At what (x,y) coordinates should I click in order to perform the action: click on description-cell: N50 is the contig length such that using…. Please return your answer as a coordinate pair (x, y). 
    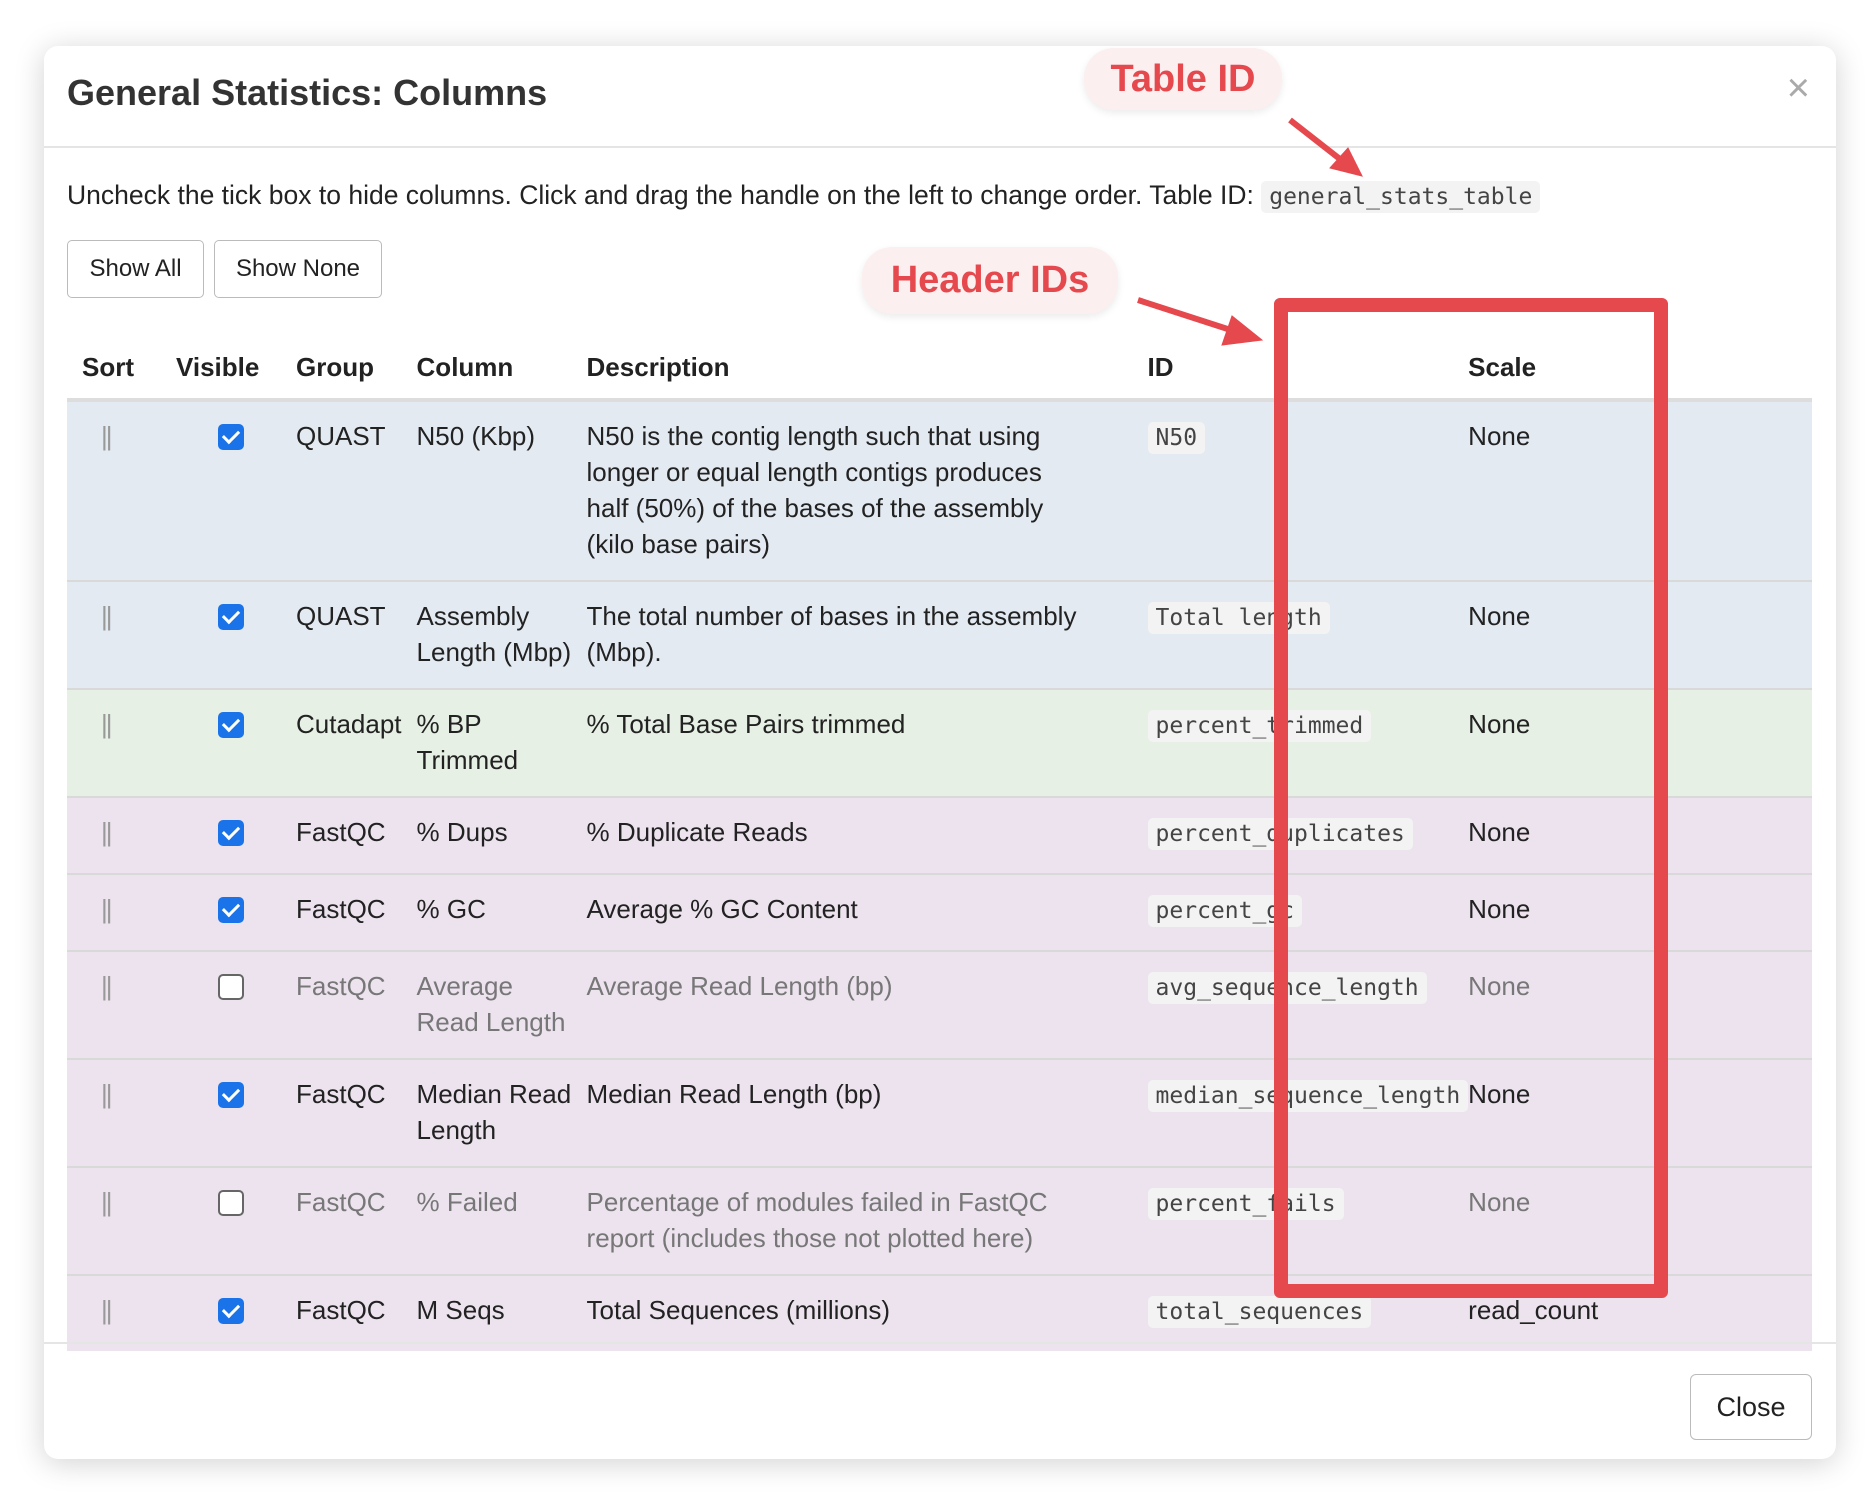
    Looking at the image, I should click on (836, 490).